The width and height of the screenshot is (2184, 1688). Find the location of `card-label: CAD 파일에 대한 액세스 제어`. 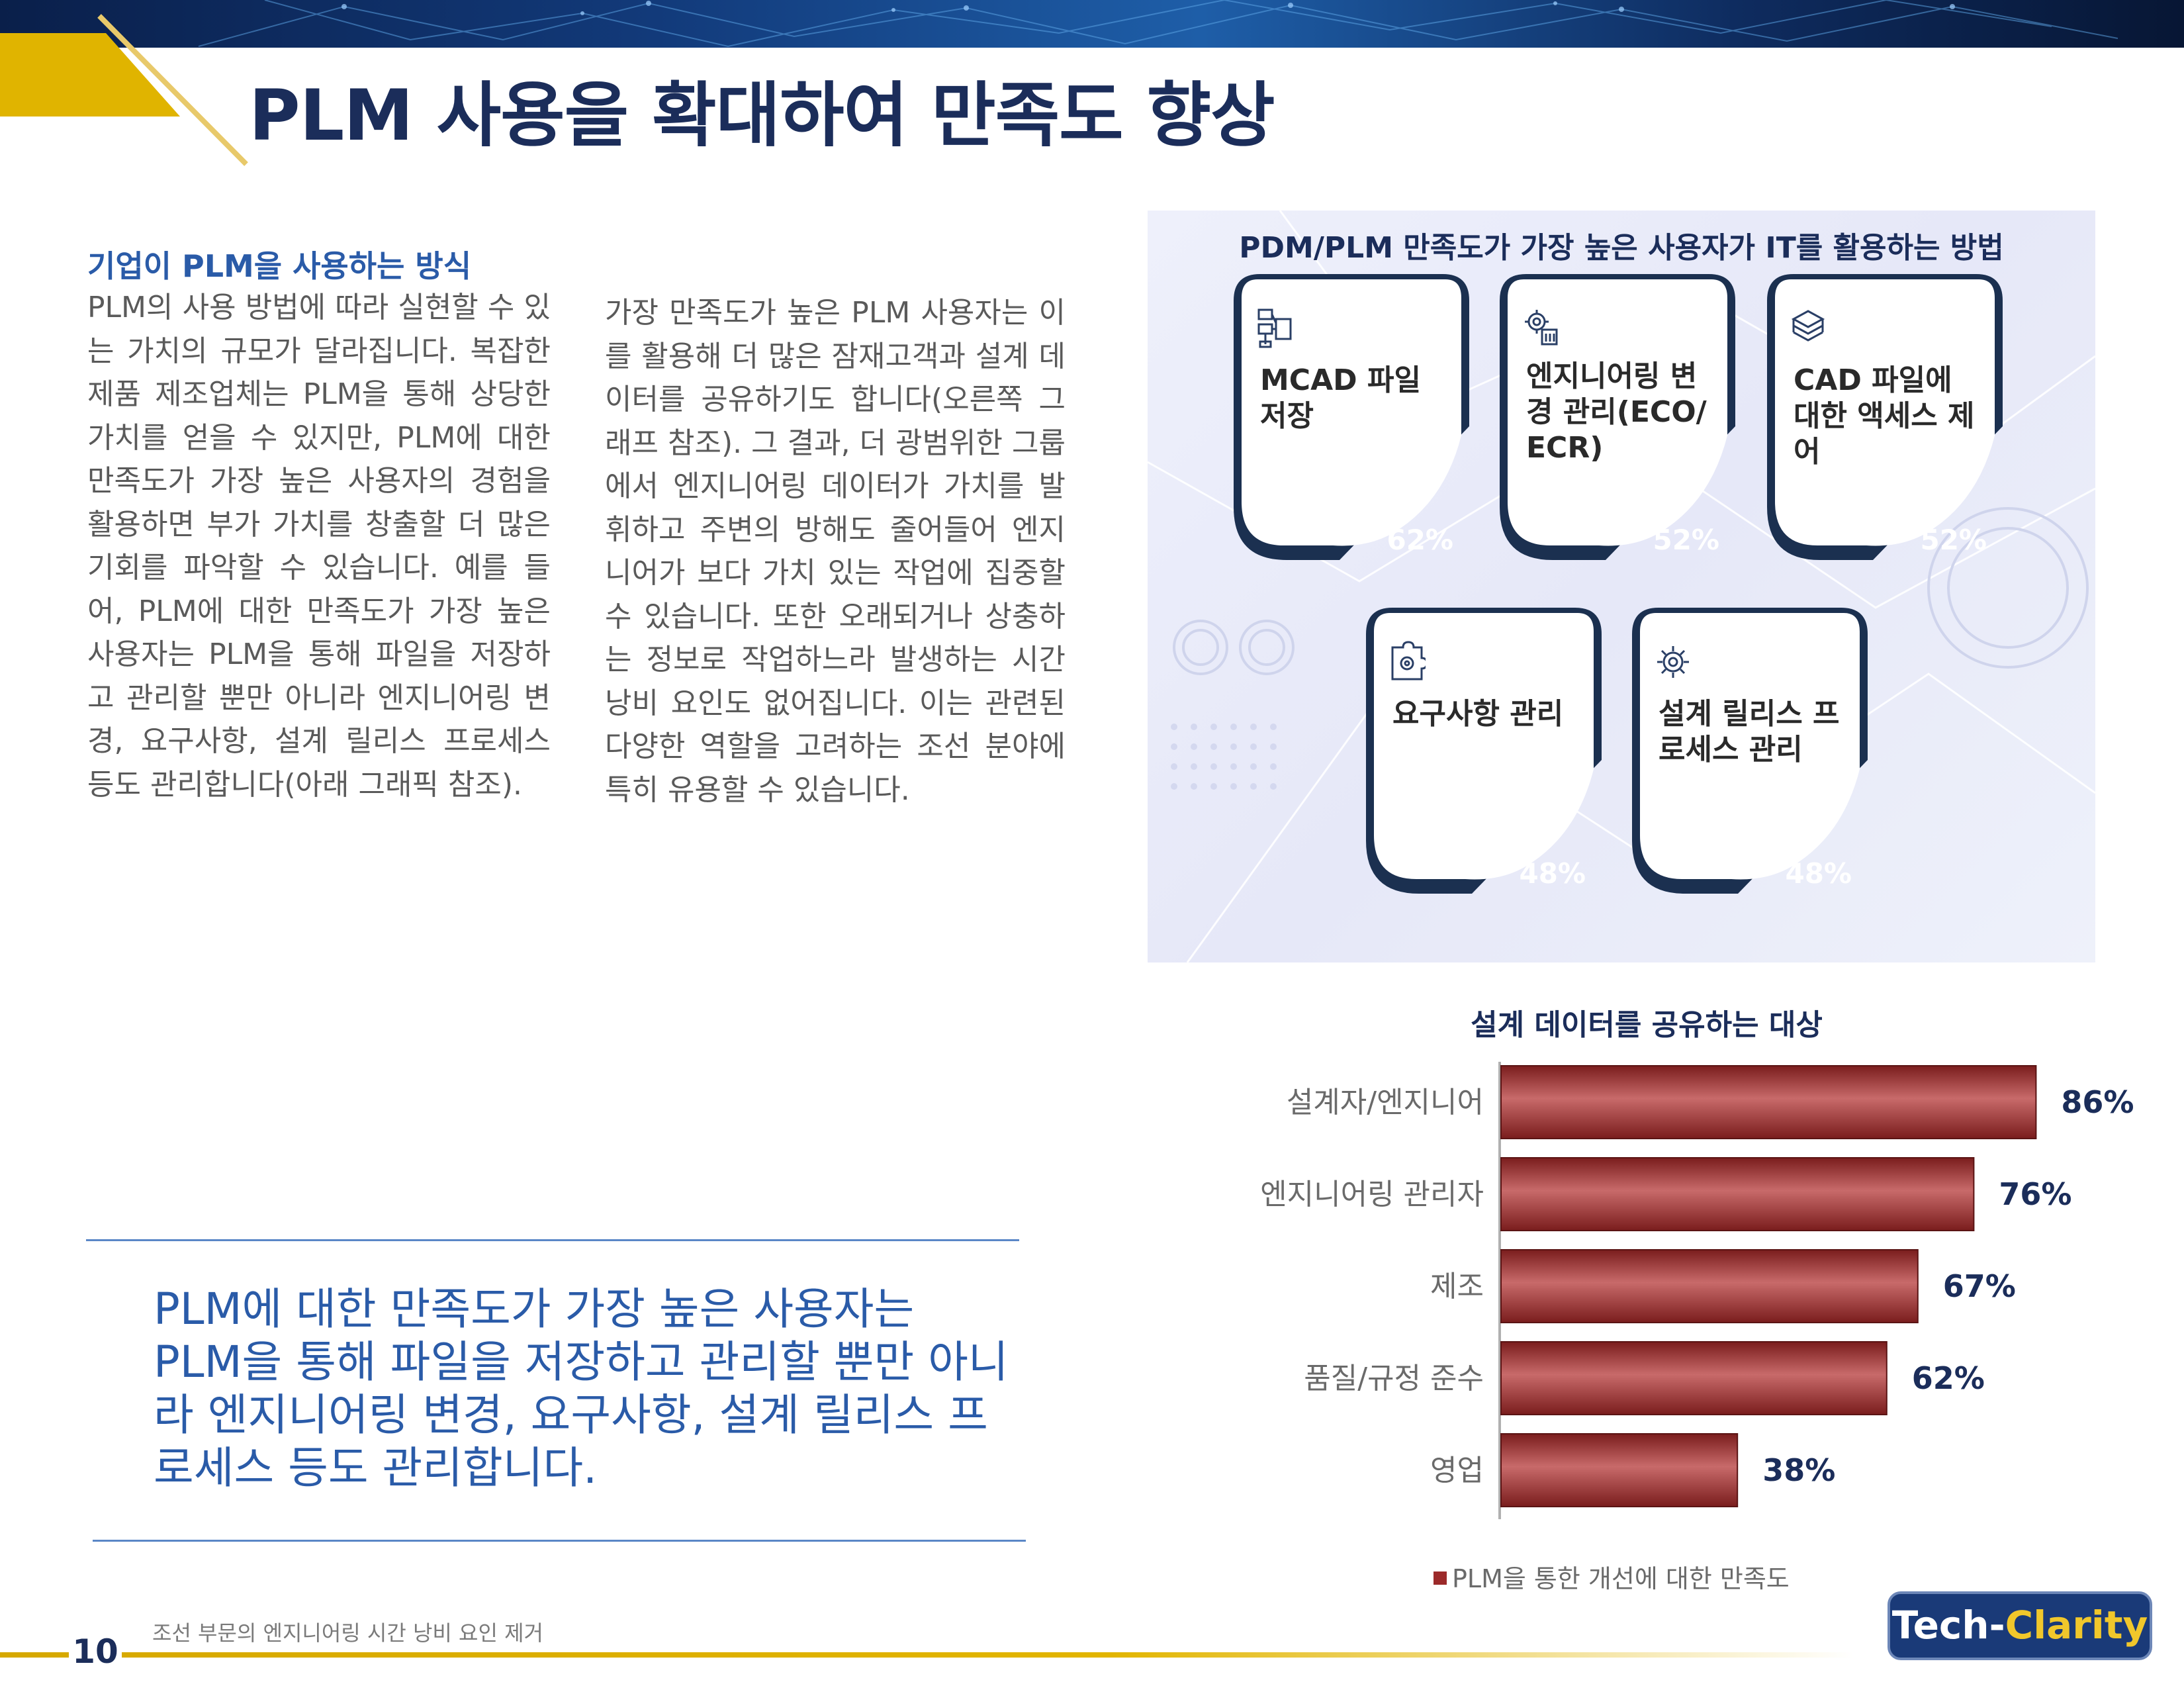

card-label: CAD 파일에 대한 액세스 제어 is located at coordinates (1885, 416).